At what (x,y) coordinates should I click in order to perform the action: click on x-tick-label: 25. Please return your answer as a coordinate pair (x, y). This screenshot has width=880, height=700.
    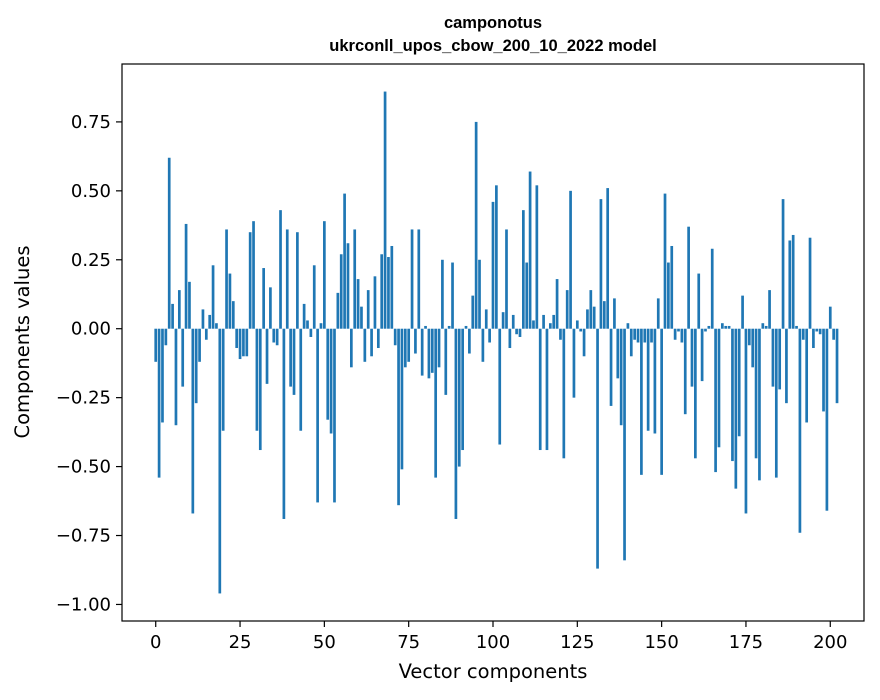
    Looking at the image, I should click on (240, 642).